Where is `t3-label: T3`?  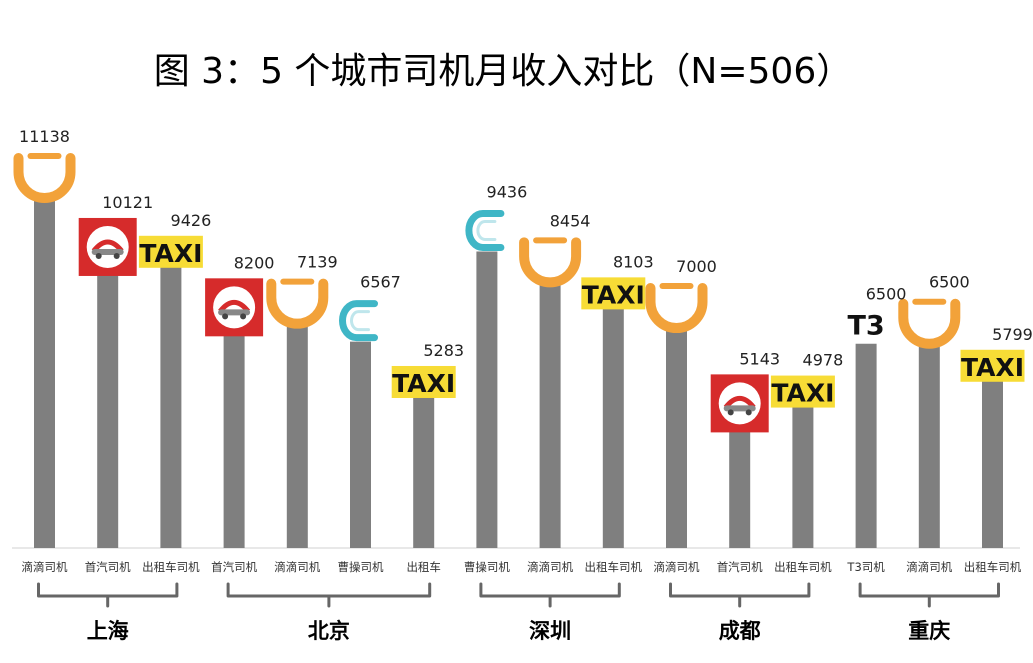 t3-label: T3 is located at coordinates (865, 326).